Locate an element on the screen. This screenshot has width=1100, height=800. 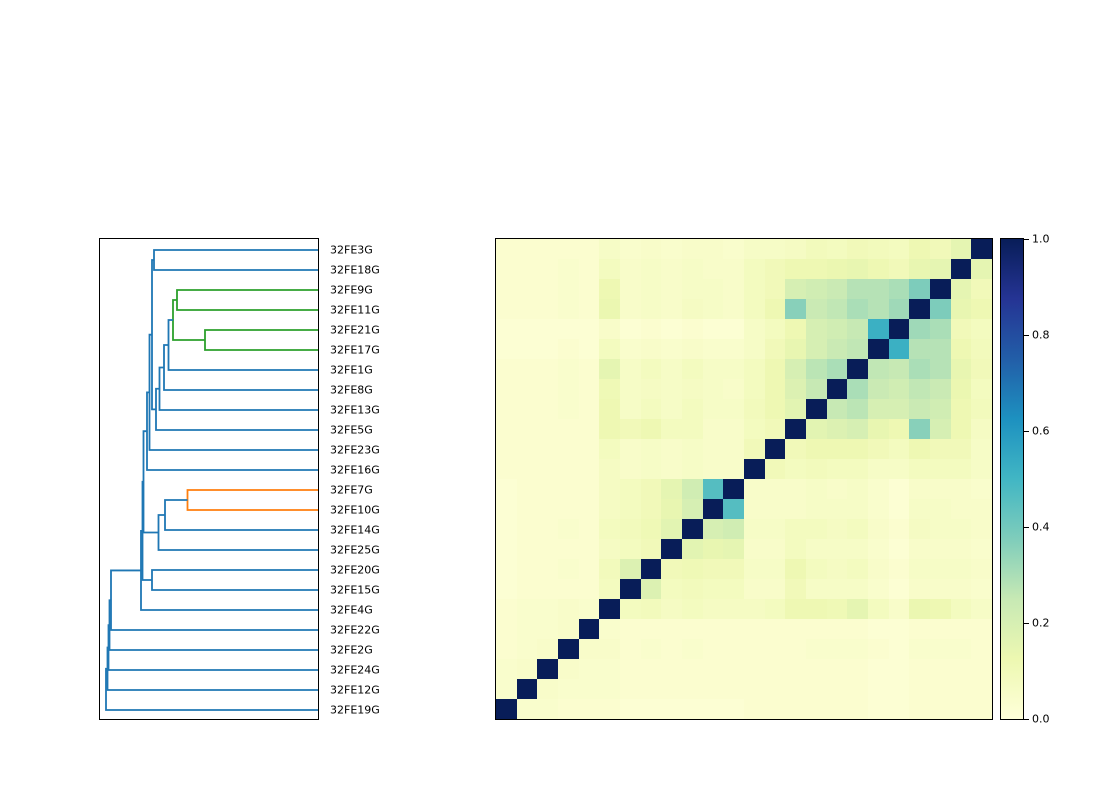
leaf-label: 32FE19G is located at coordinates (355, 710).